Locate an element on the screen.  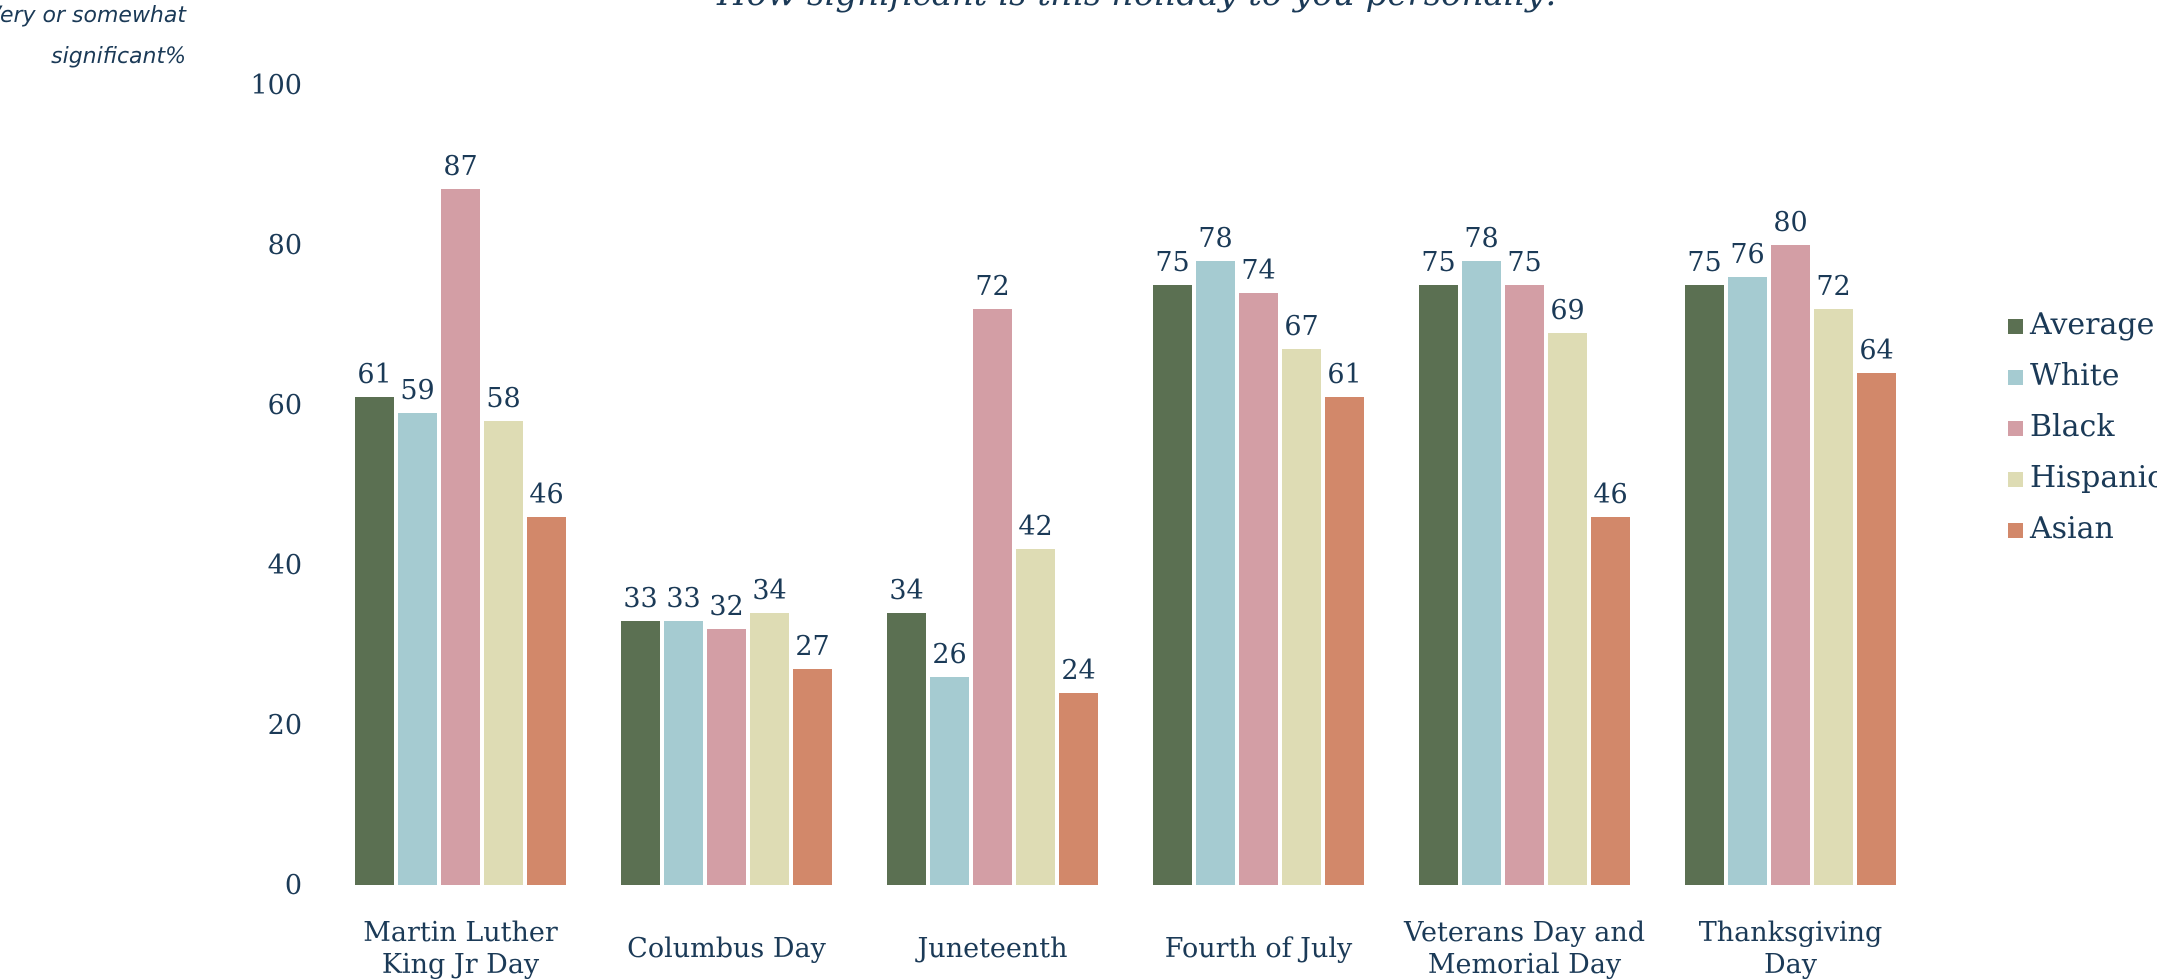
x-category-label: Columbus Day is located at coordinates (726, 948).